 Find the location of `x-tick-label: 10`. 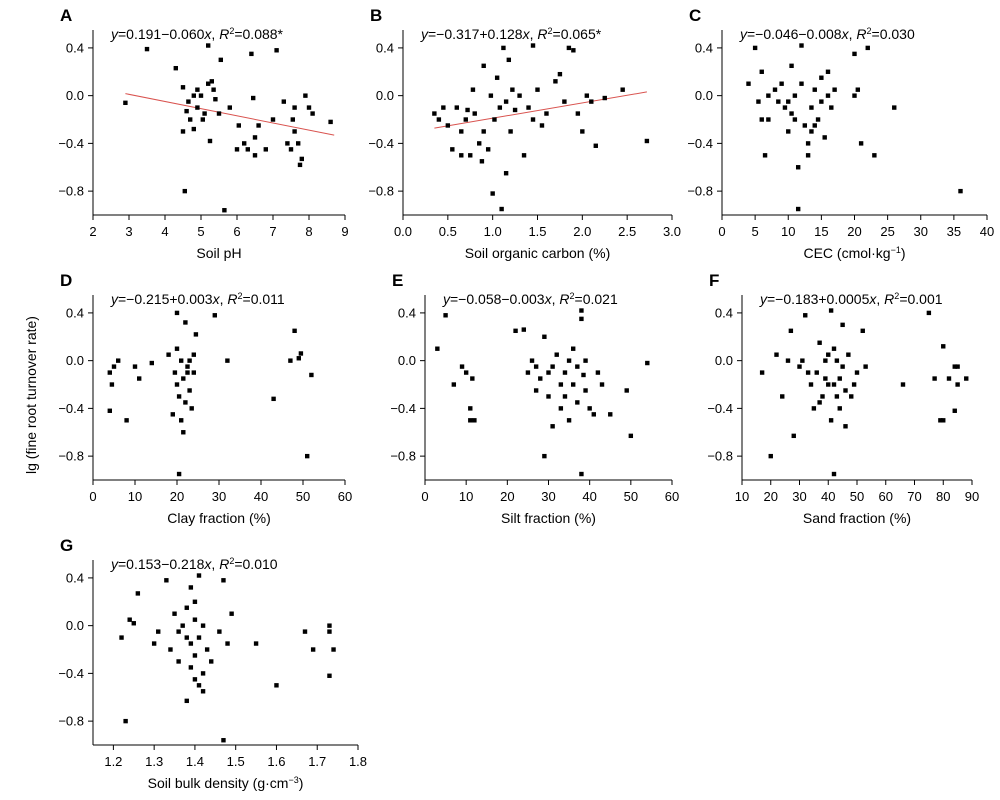

x-tick-label: 10 is located at coordinates (135, 496).